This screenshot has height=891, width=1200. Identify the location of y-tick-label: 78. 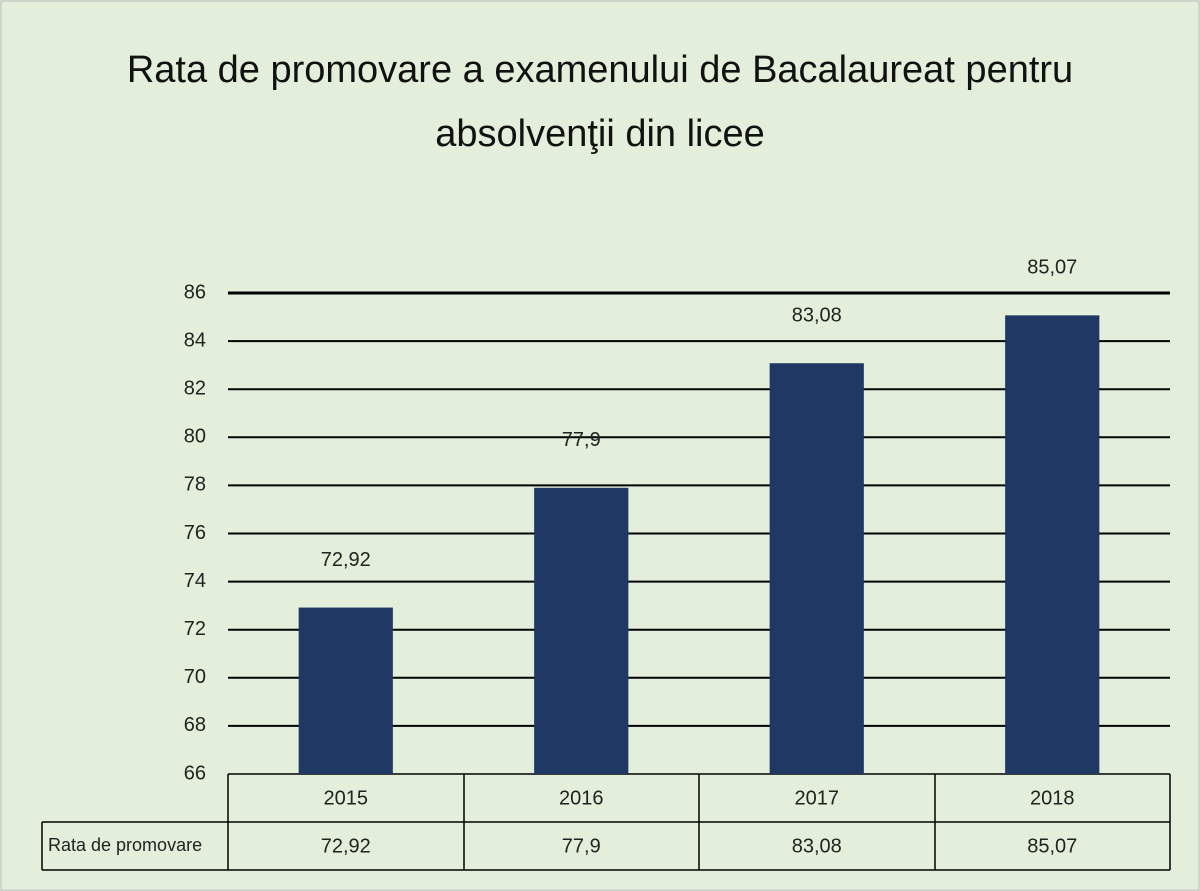
(195, 485).